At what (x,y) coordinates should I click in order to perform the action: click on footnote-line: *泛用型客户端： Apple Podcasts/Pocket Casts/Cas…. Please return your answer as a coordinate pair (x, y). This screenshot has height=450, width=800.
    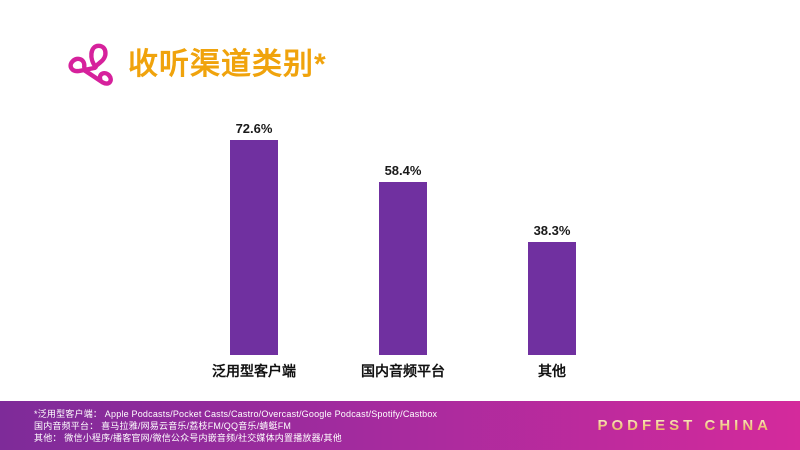
    Looking at the image, I should click on (236, 413).